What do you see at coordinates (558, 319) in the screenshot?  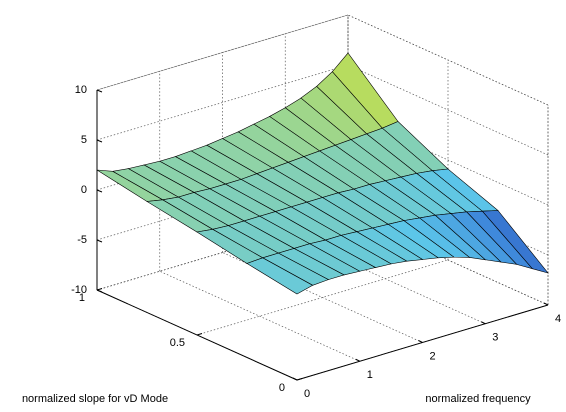 I see `x-tick-label: 4` at bounding box center [558, 319].